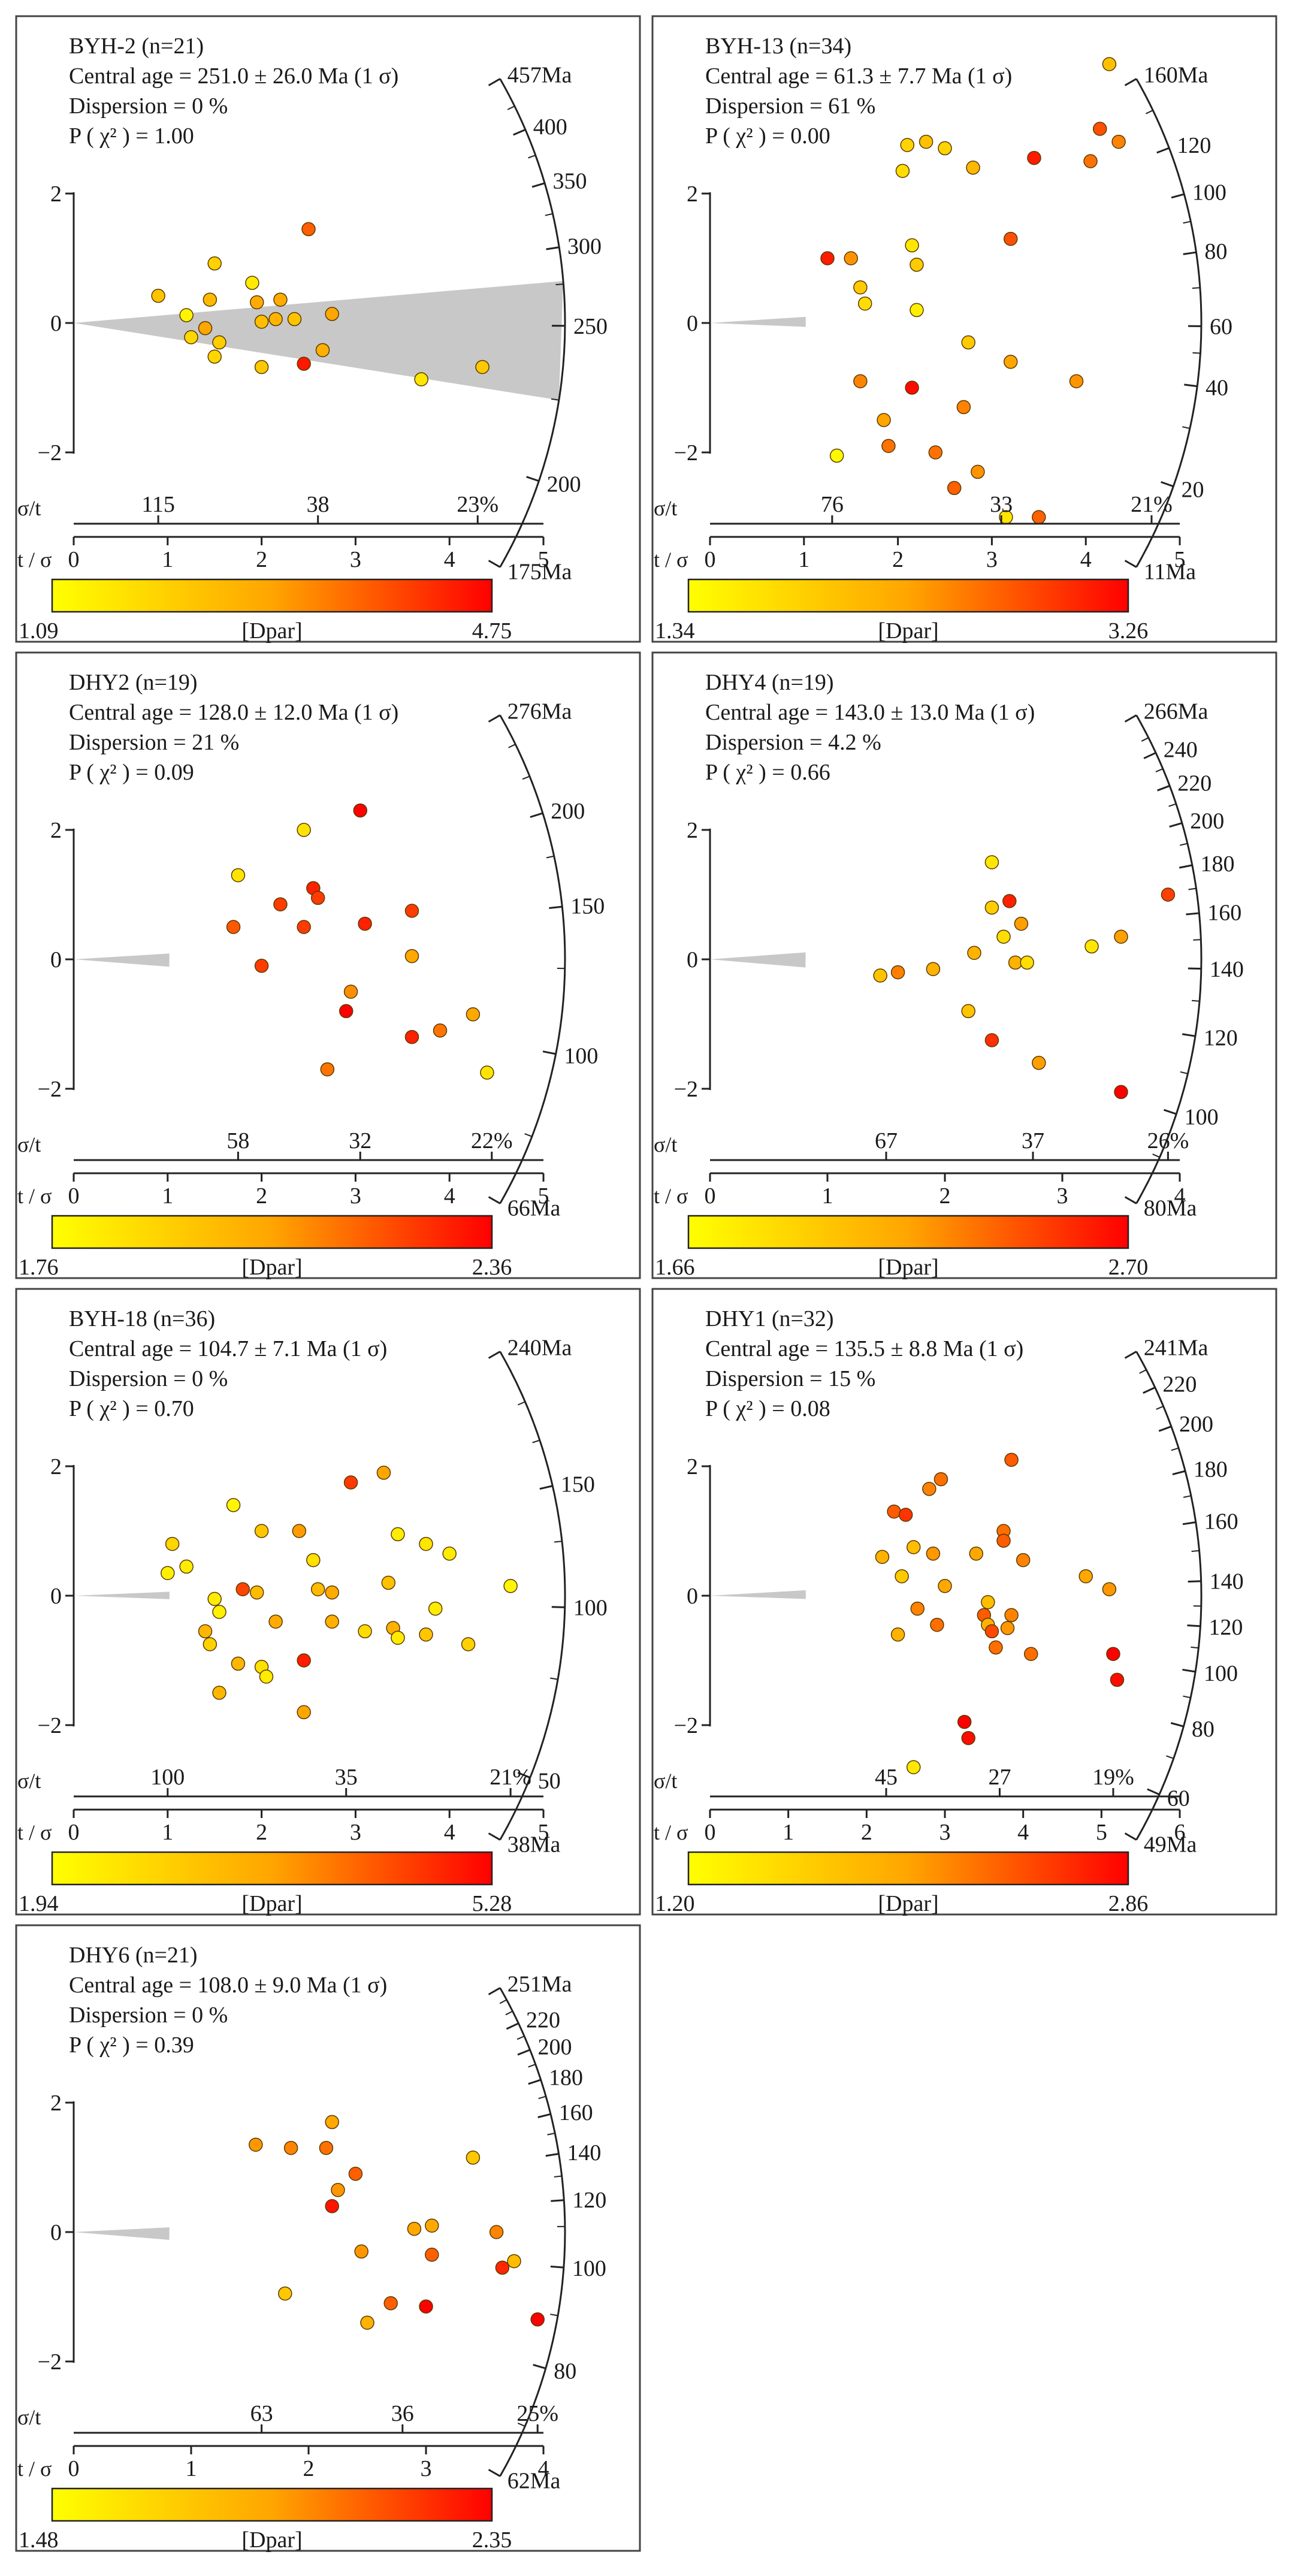 The image size is (1293, 2576). What do you see at coordinates (534, 2481) in the screenshot?
I see `age-arc-label: 62Ma` at bounding box center [534, 2481].